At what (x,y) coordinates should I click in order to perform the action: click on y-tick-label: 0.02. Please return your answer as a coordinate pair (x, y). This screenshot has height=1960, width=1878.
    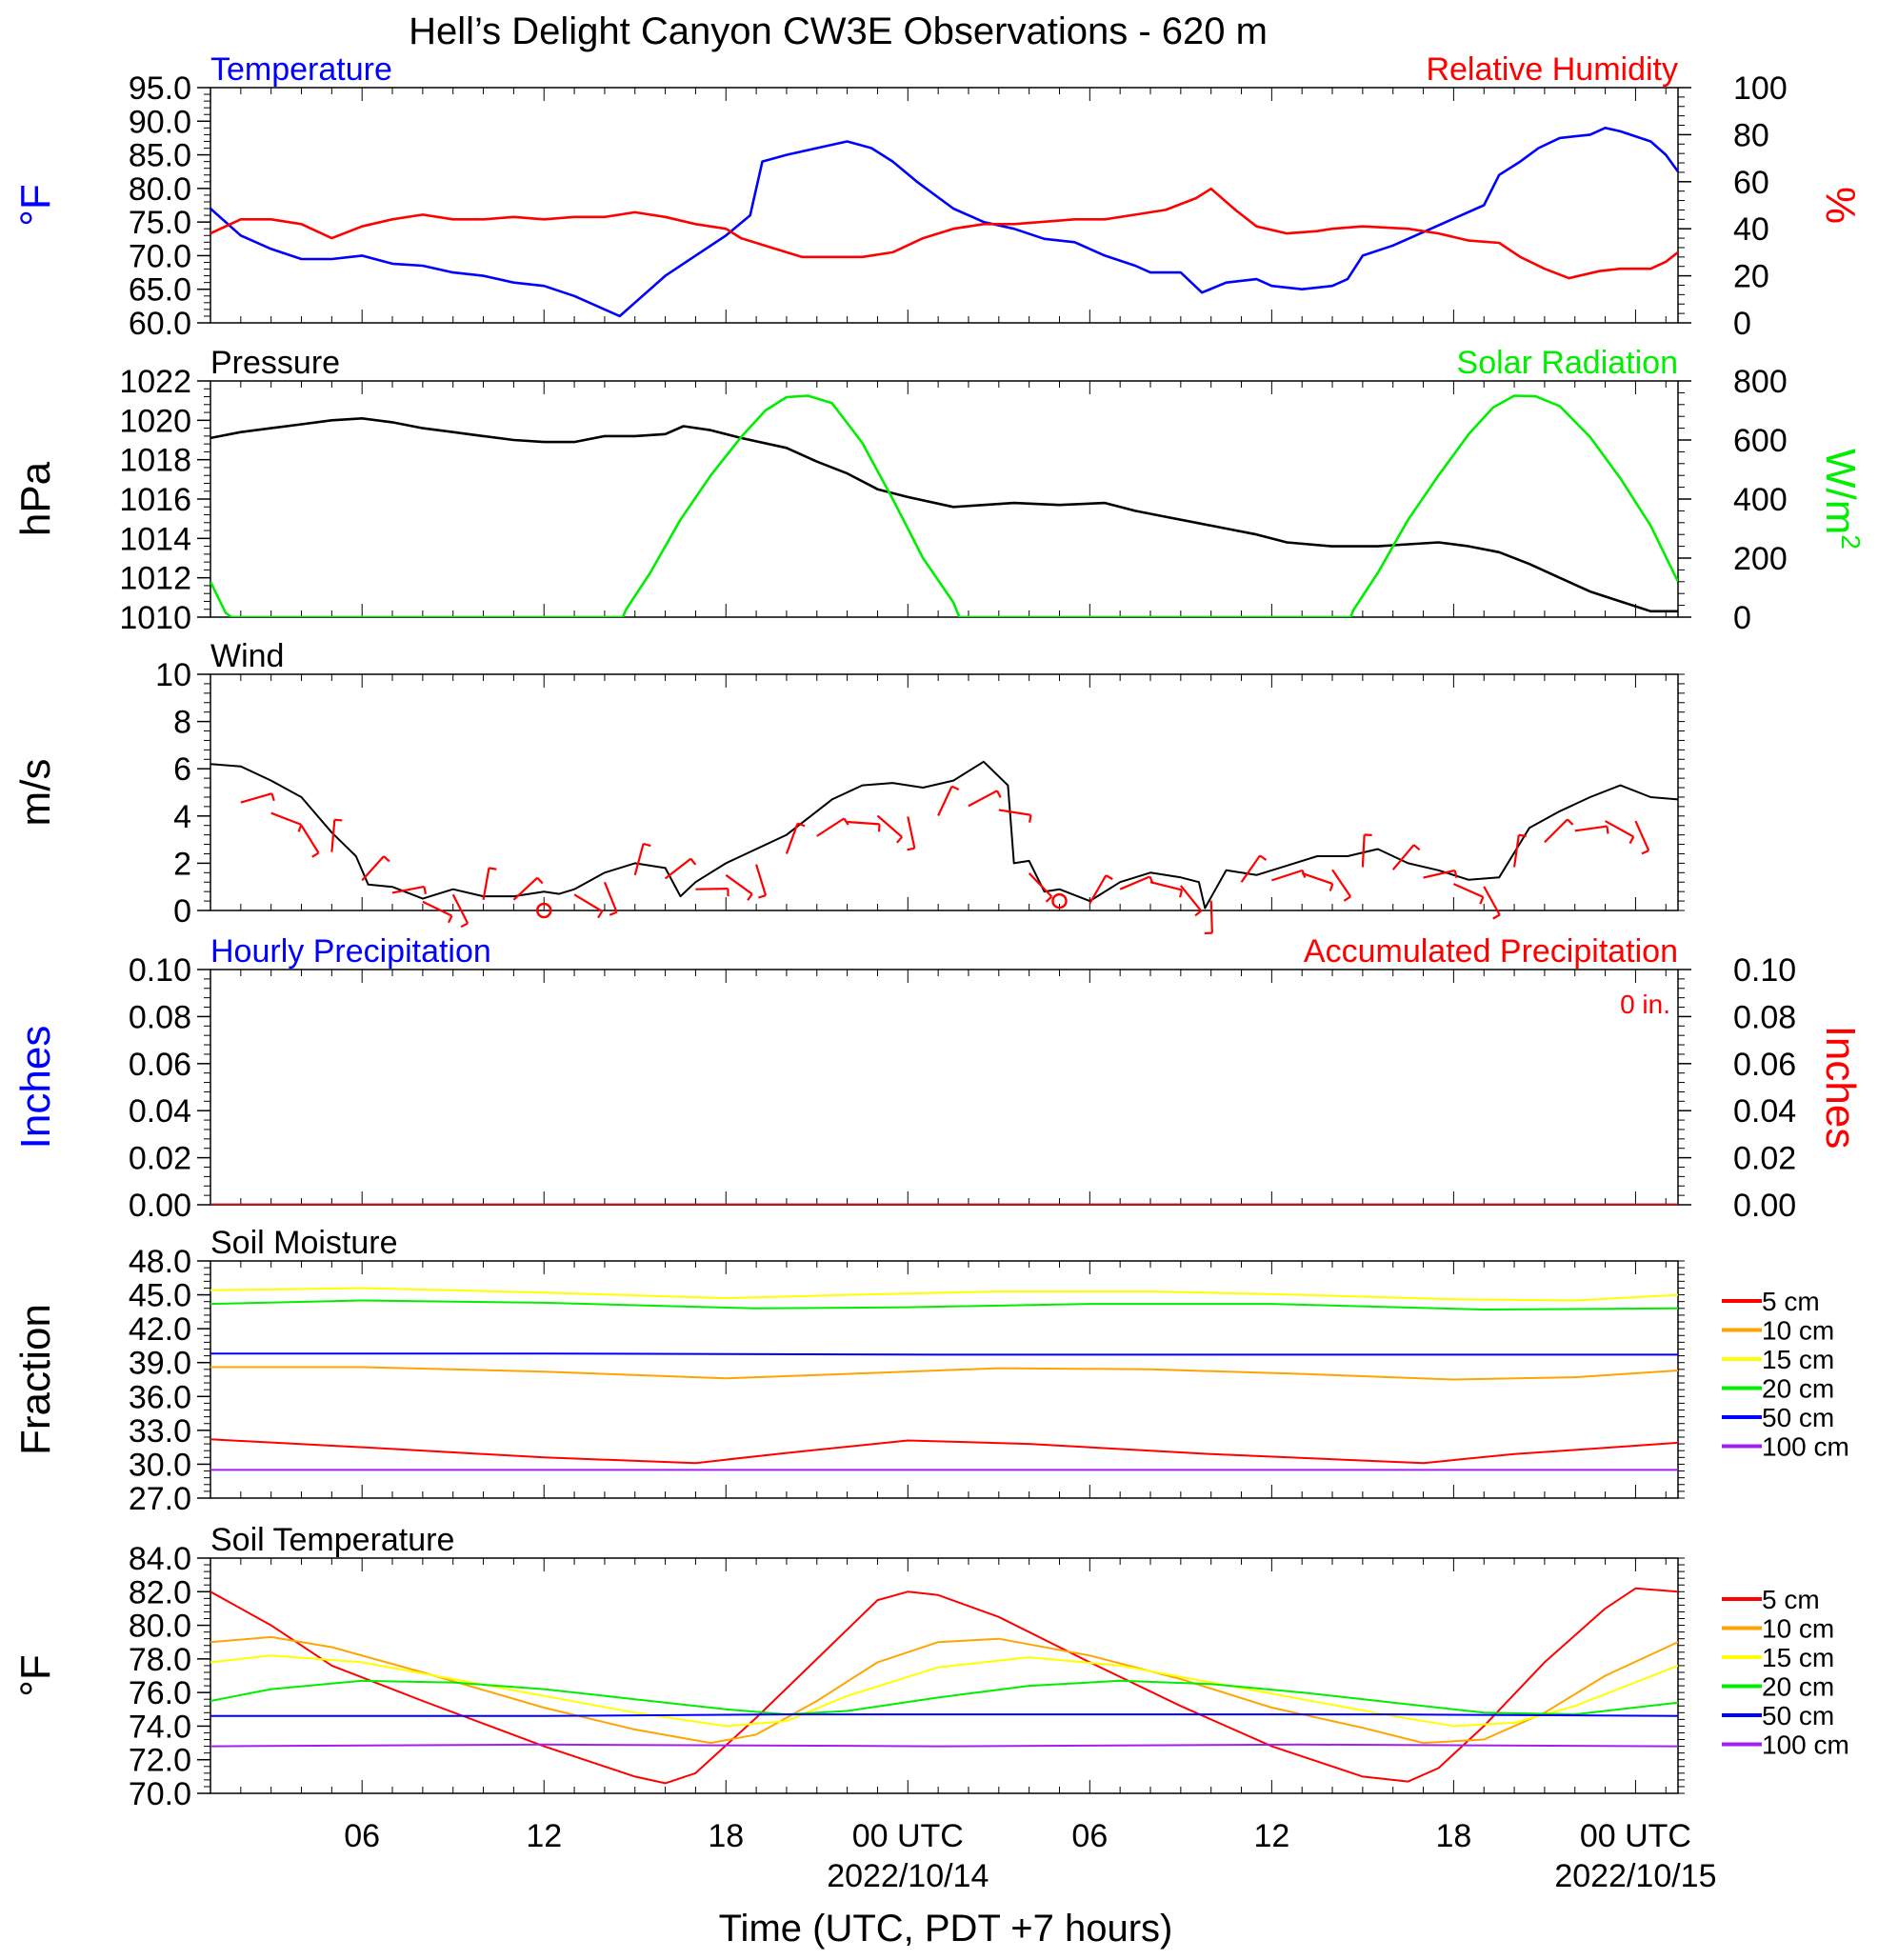
    Looking at the image, I should click on (160, 1159).